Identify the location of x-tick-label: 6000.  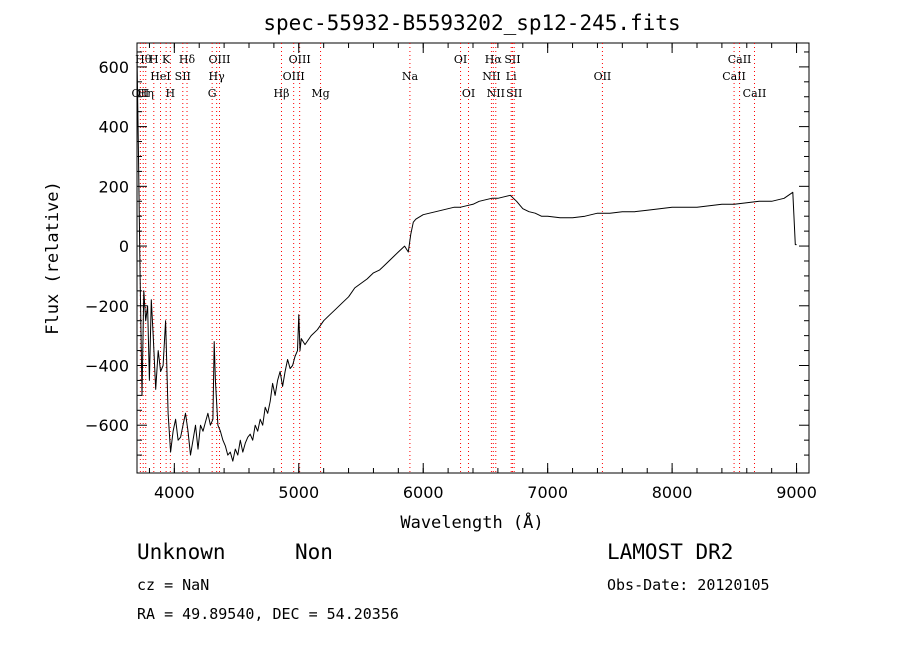
(423, 492).